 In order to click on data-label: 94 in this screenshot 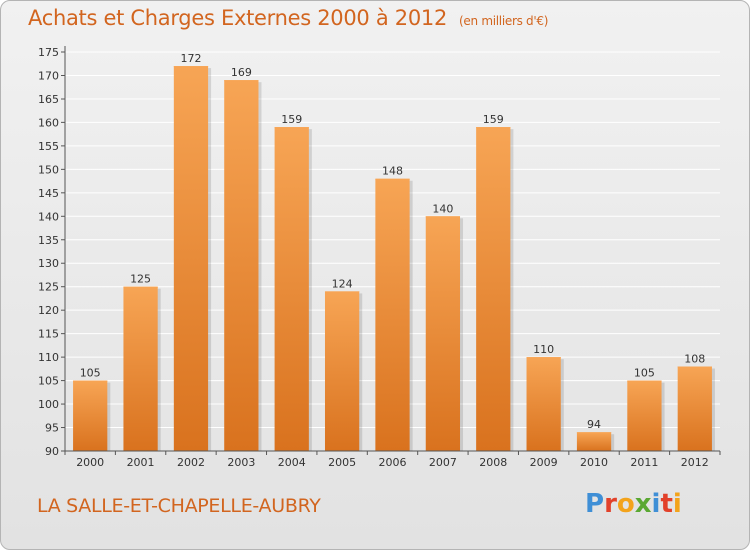, I will do `click(594, 424)`.